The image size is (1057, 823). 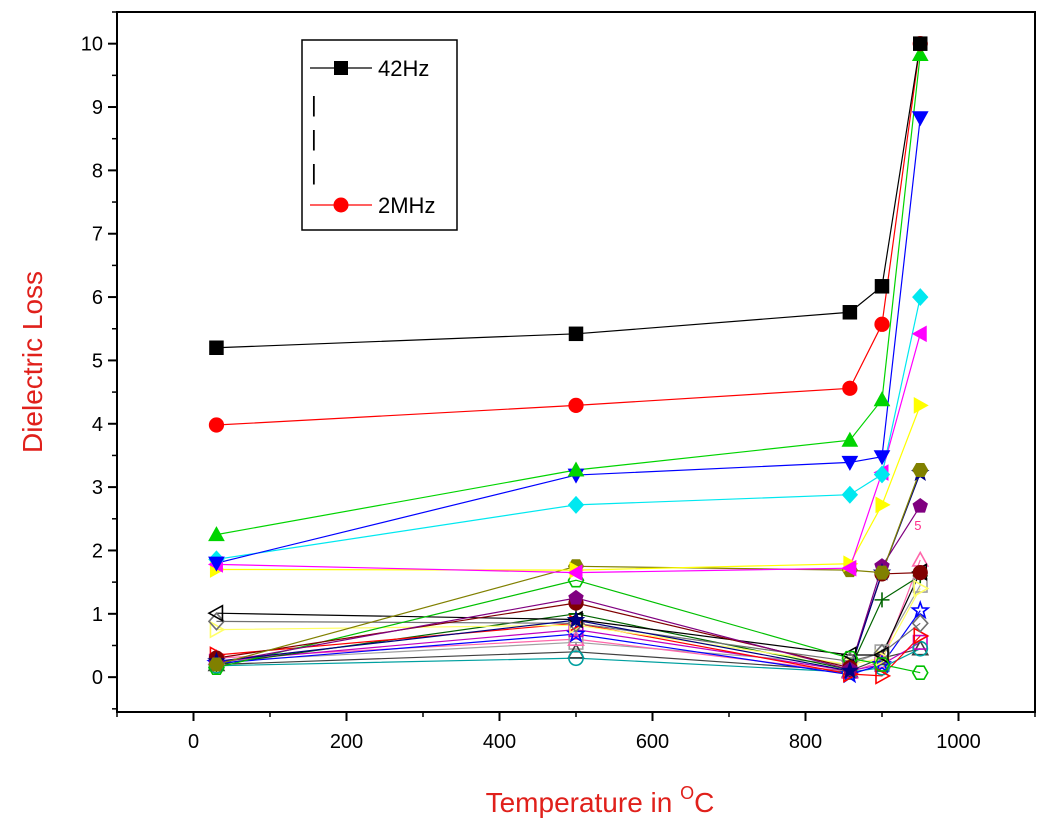 I want to click on legend-label-last: 2MHz, so click(x=406, y=205).